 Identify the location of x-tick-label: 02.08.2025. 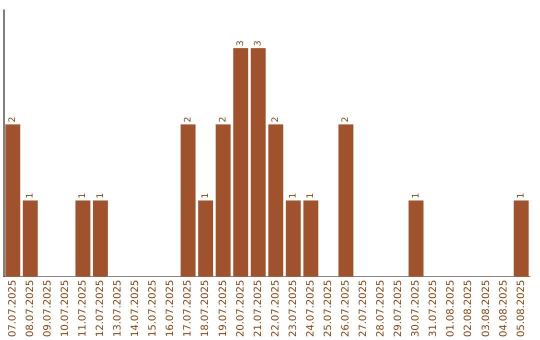
(468, 309).